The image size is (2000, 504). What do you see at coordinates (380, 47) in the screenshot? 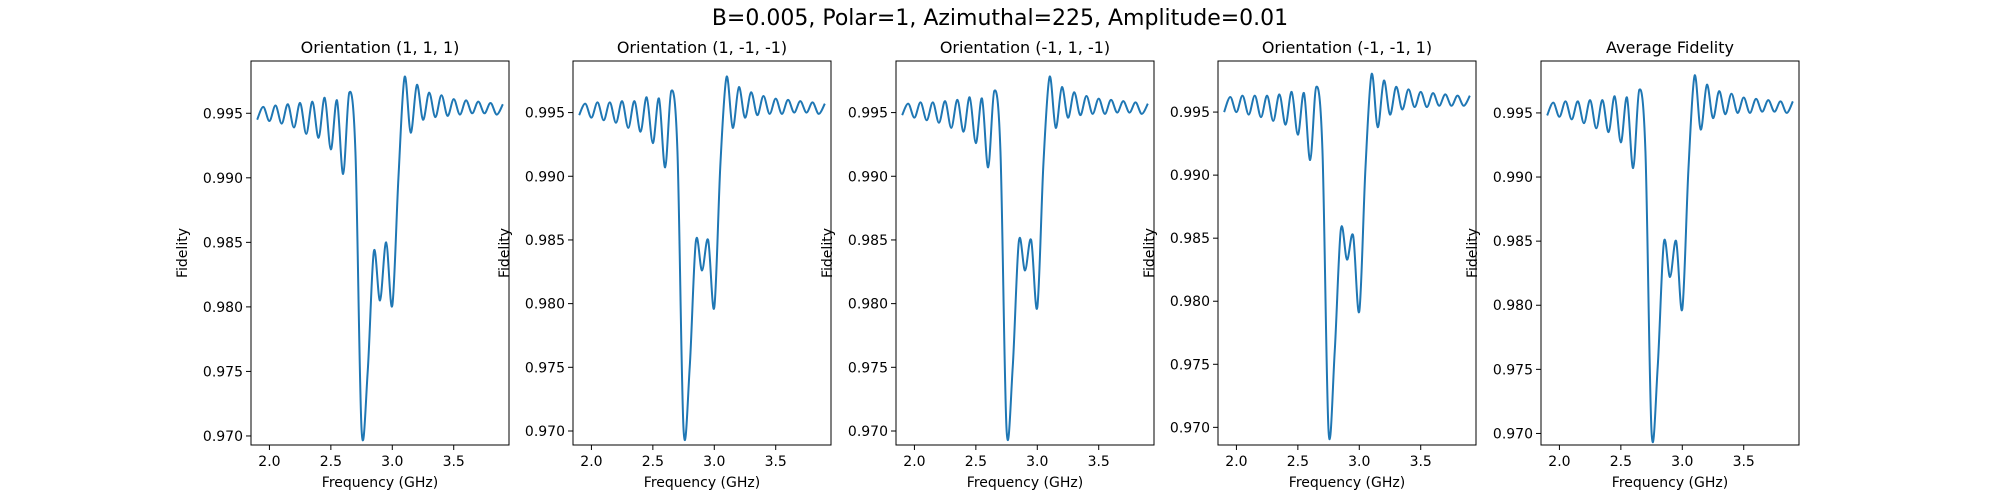
I see `subplot-title: Orientation (1, 1, 1)` at bounding box center [380, 47].